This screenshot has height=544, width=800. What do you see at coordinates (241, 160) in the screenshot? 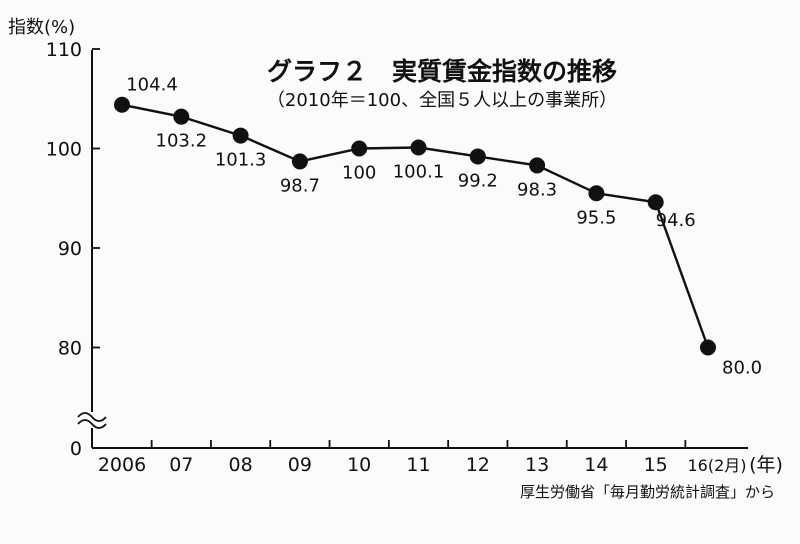
I see `data-label: 101.3` at bounding box center [241, 160].